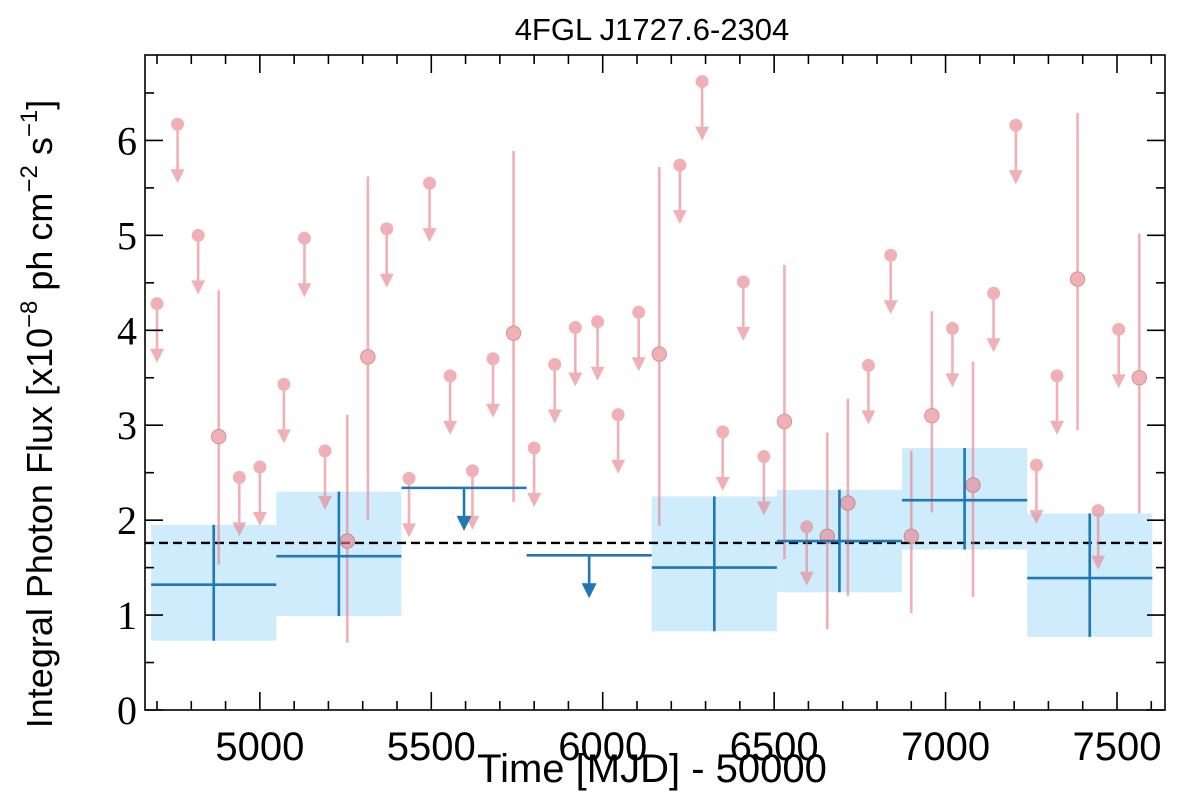 The height and width of the screenshot is (805, 1200). What do you see at coordinates (127, 425) in the screenshot?
I see `y-tick-label: 3` at bounding box center [127, 425].